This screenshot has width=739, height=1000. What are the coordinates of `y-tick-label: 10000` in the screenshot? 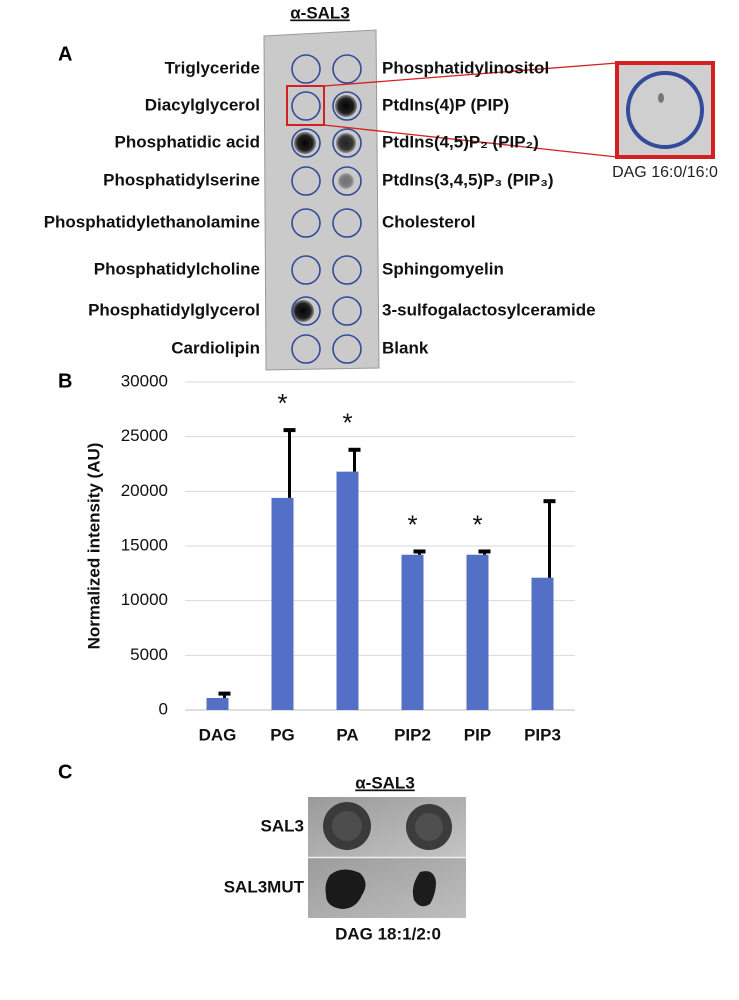 It's located at (144, 599).